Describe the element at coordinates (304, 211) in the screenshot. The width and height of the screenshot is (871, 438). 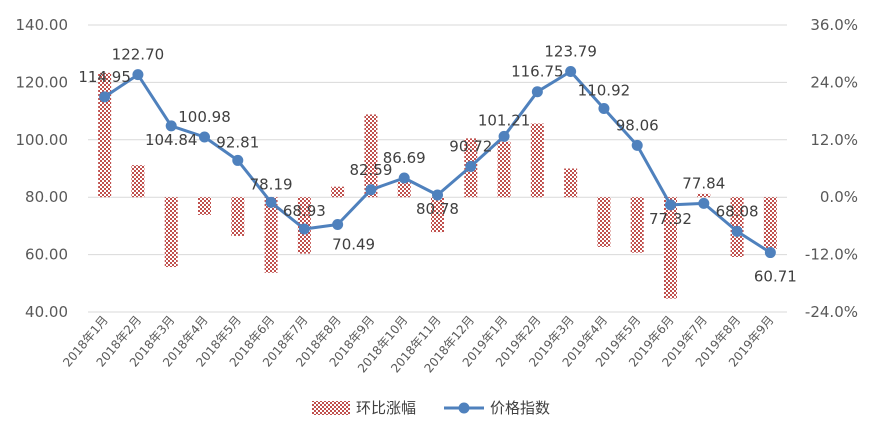
I see `data-label: 68.93` at that location.